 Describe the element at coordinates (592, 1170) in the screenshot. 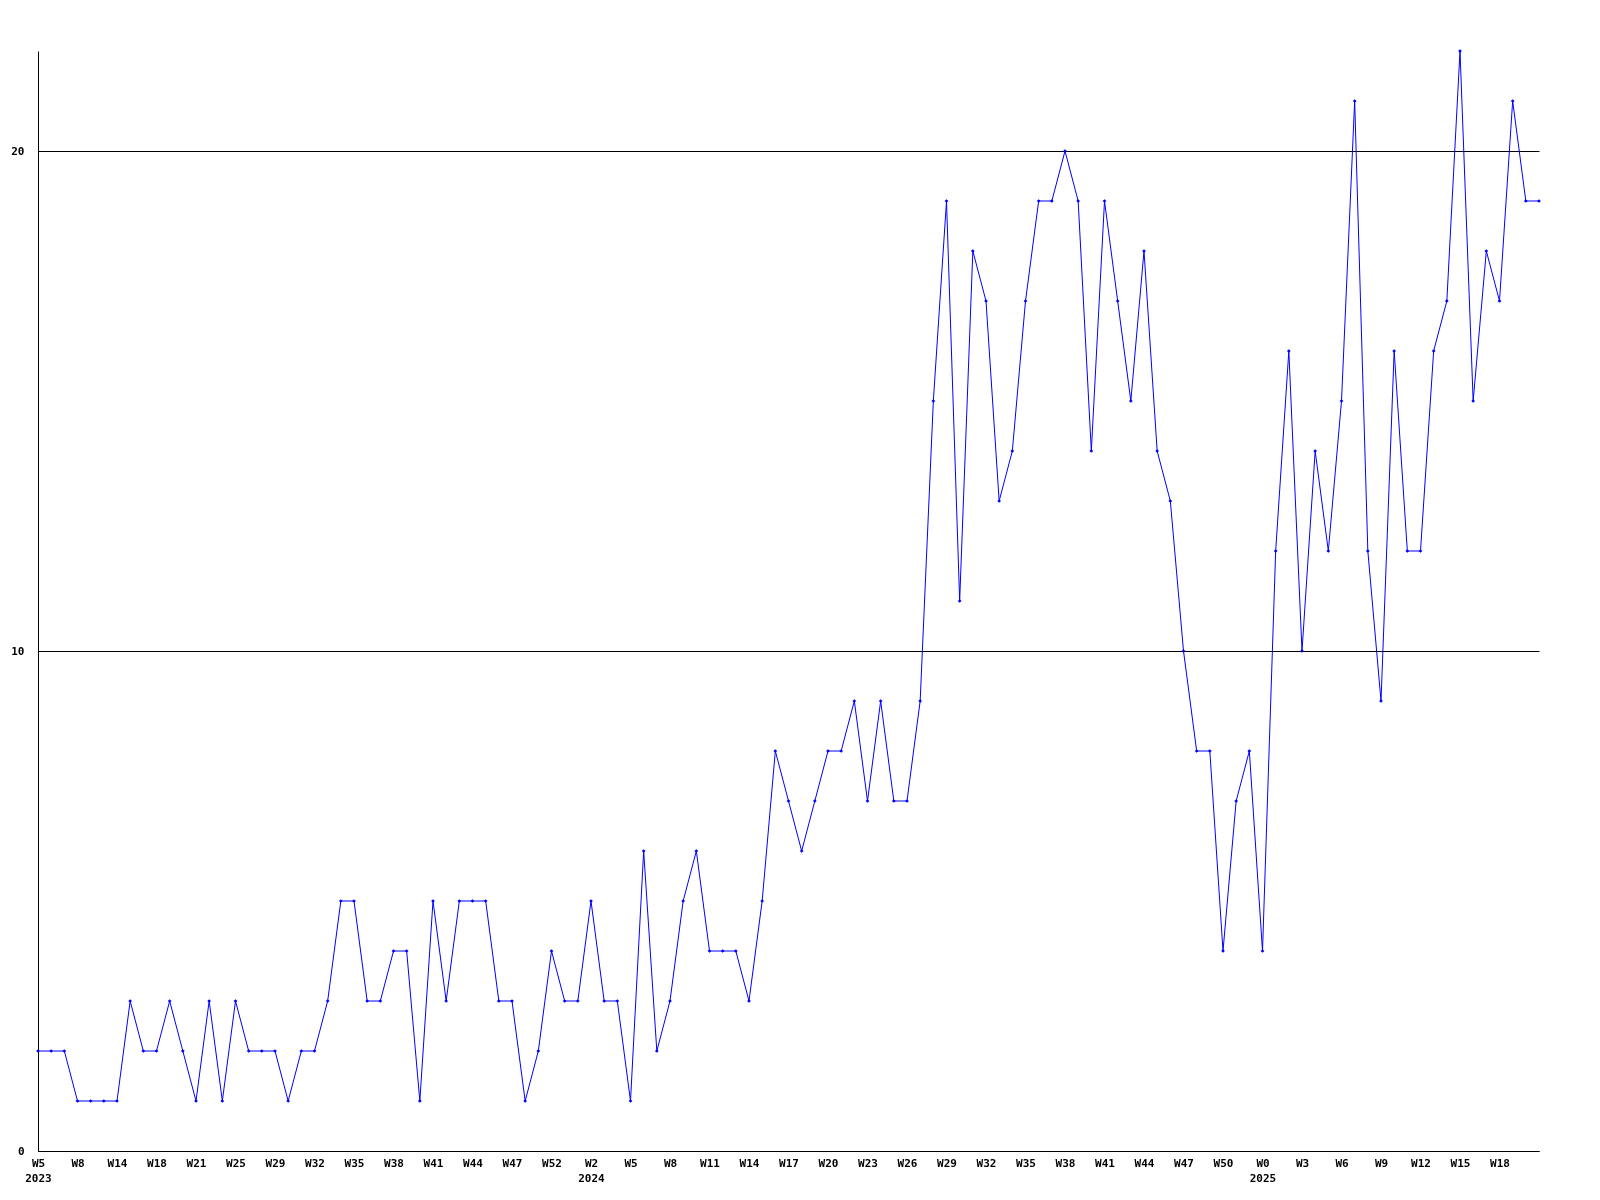

I see `x-tick-label: W2 2024` at that location.